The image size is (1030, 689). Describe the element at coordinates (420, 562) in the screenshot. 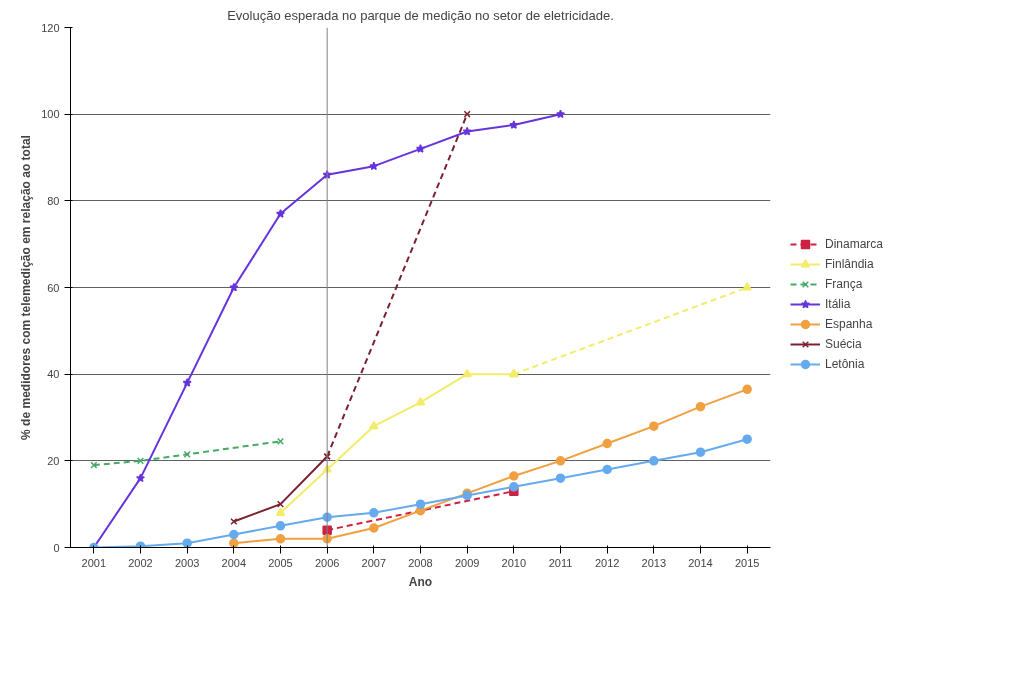

I see `x-tick-label: 2008` at that location.